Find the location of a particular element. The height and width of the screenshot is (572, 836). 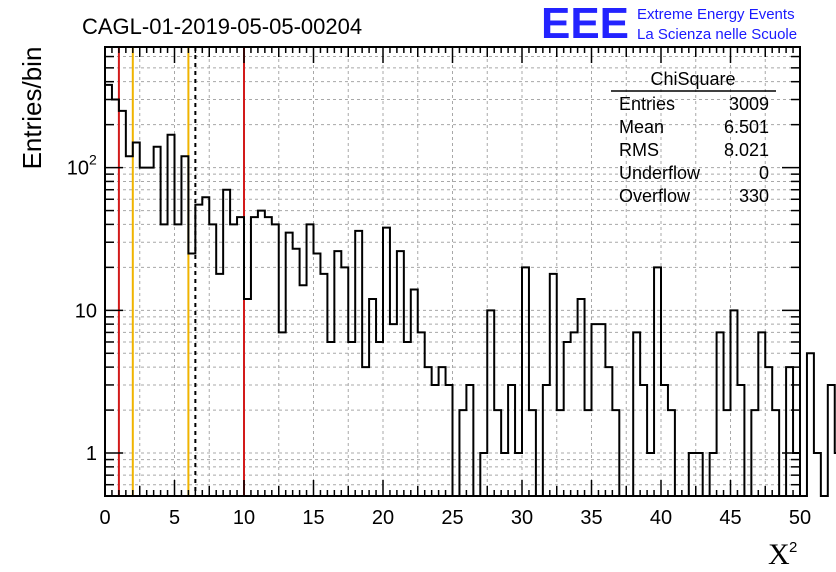

stats-row-label: Overflow is located at coordinates (655, 196).